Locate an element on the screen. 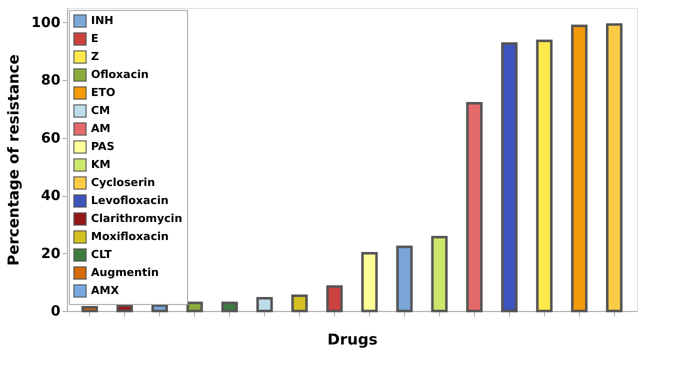  y-tick-label: 80 is located at coordinates (51, 80).